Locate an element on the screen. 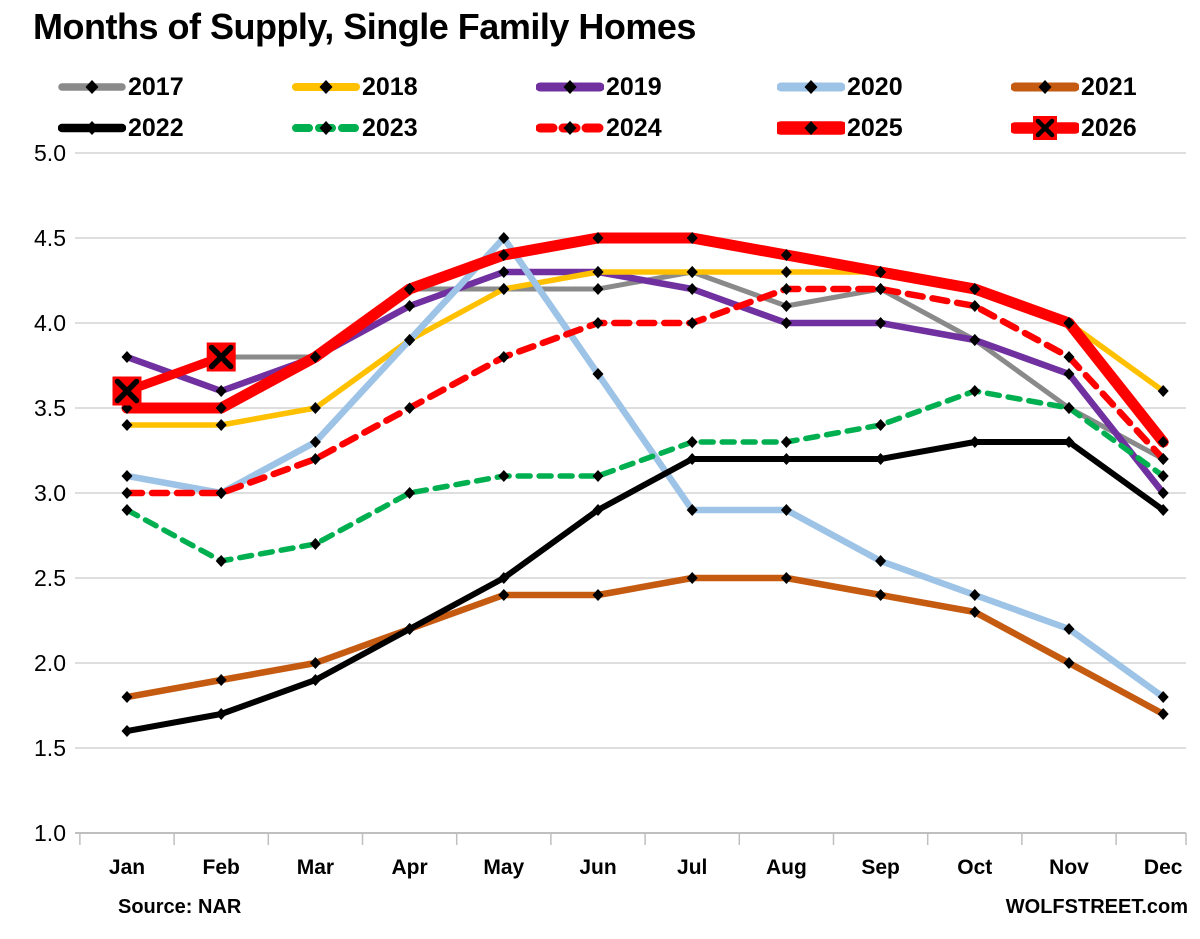  y-tick-label: 3.0 is located at coordinates (50, 493).